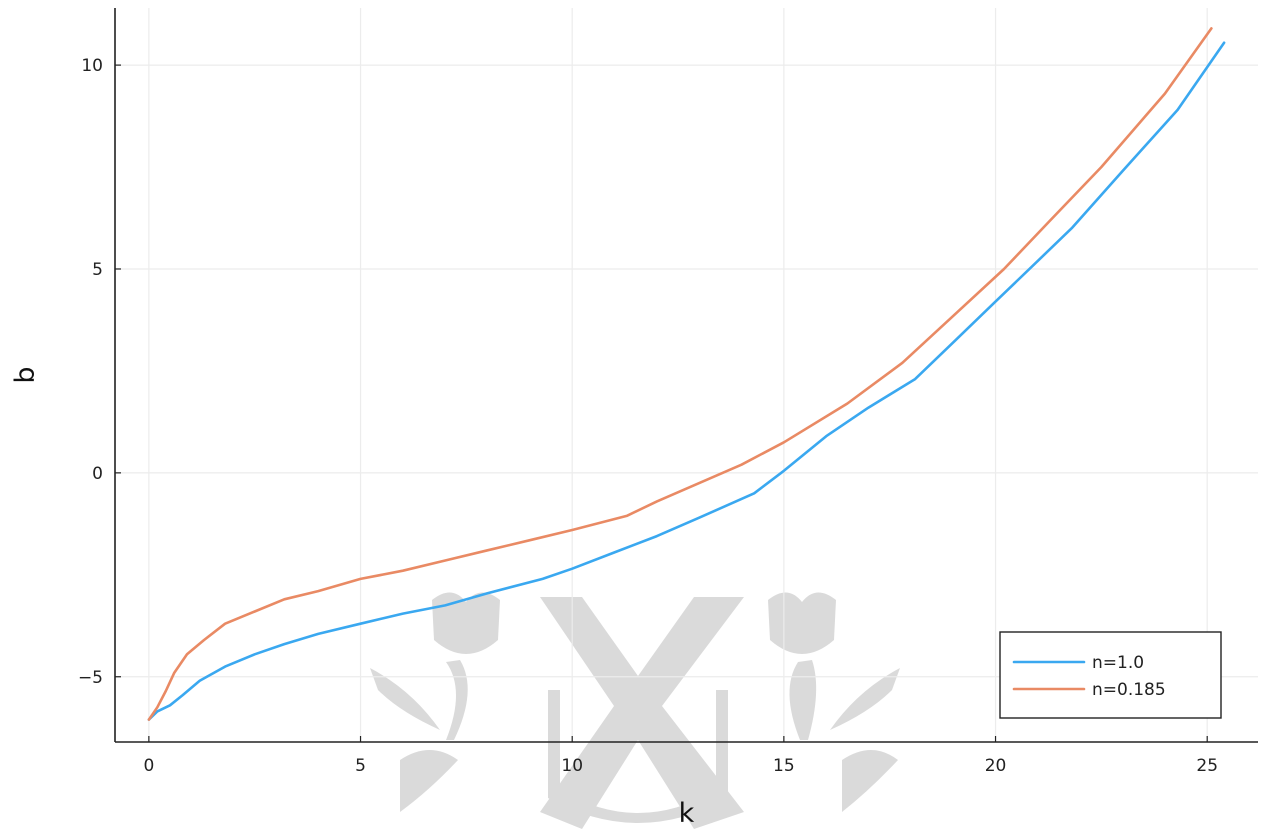 The width and height of the screenshot is (1266, 829). What do you see at coordinates (572, 766) in the screenshot?
I see `x-tick-label-2: 10` at bounding box center [572, 766].